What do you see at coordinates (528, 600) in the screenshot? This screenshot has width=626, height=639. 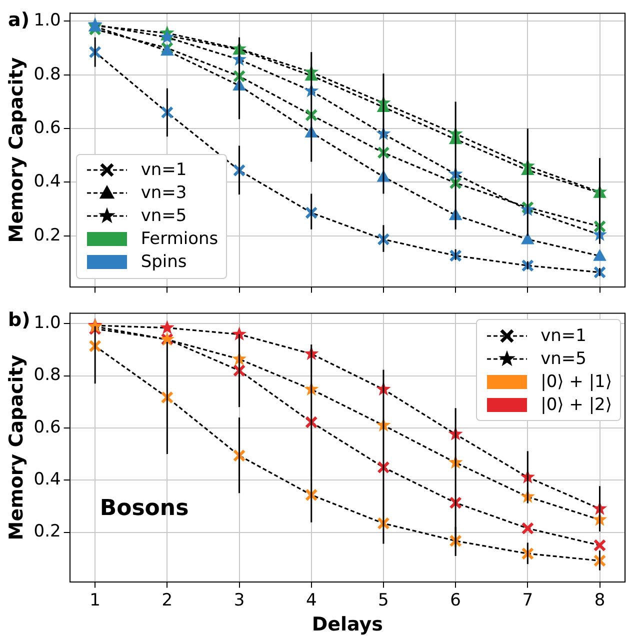 I see `x-tick-label: 7` at bounding box center [528, 600].